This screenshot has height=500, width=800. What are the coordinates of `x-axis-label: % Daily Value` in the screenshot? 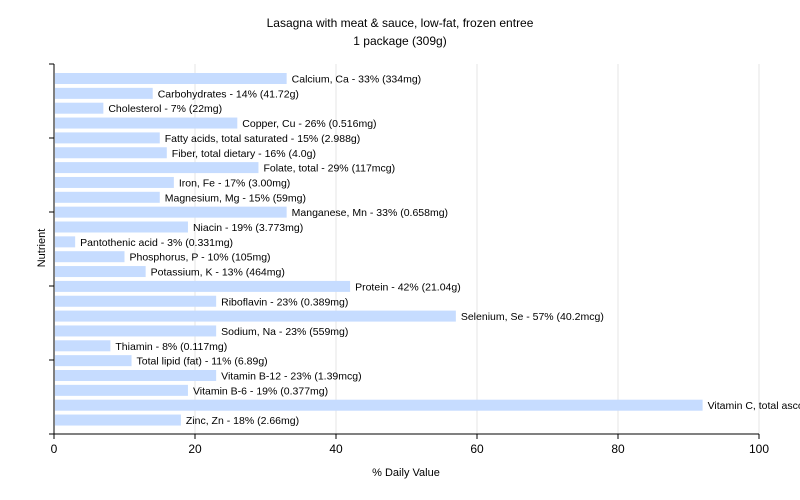 It's located at (406, 473).